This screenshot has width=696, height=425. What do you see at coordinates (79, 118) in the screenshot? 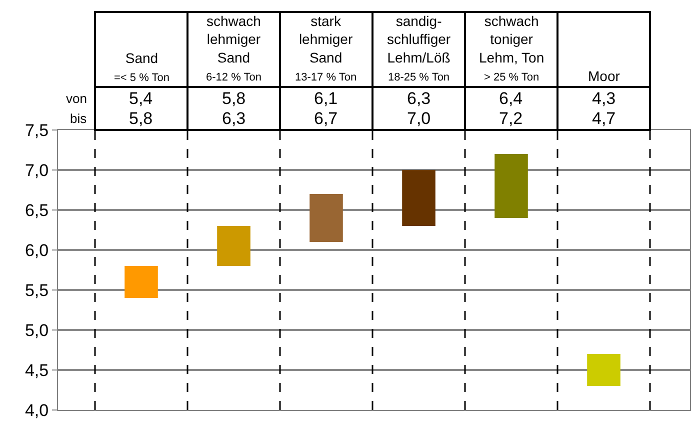
I see `text: bis` at bounding box center [79, 118].